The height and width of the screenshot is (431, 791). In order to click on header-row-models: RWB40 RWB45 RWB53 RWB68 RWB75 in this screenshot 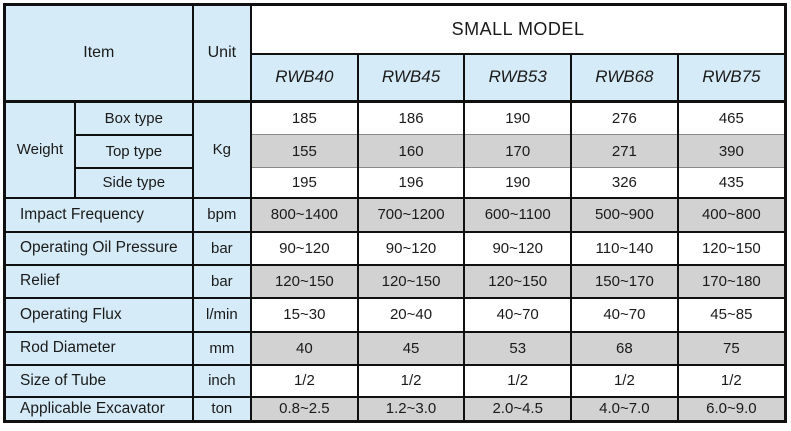, I will do `click(396, 77)`.